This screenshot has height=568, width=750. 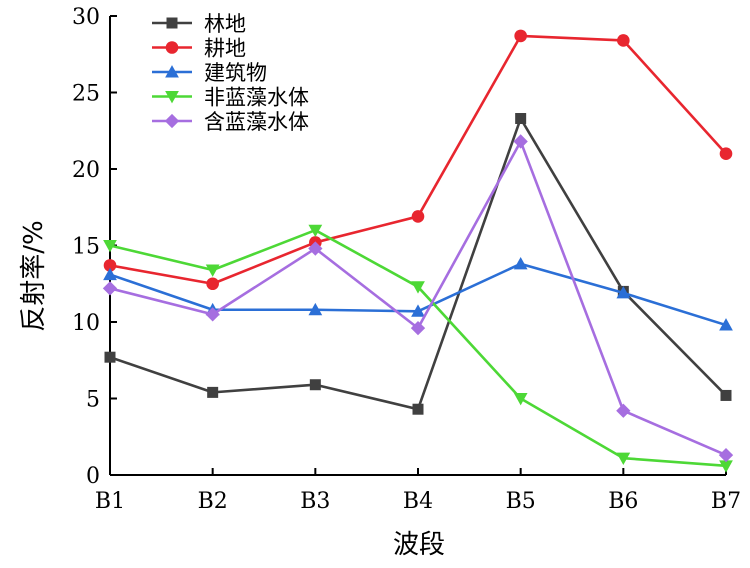 What do you see at coordinates (256, 98) in the screenshot?
I see `legend-label: 非蓝藻水体` at bounding box center [256, 98].